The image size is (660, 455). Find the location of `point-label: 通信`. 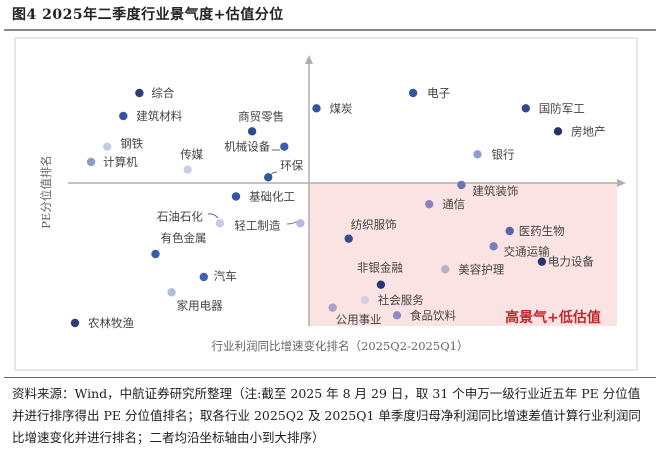

point-label: 通信 is located at coordinates (453, 204).